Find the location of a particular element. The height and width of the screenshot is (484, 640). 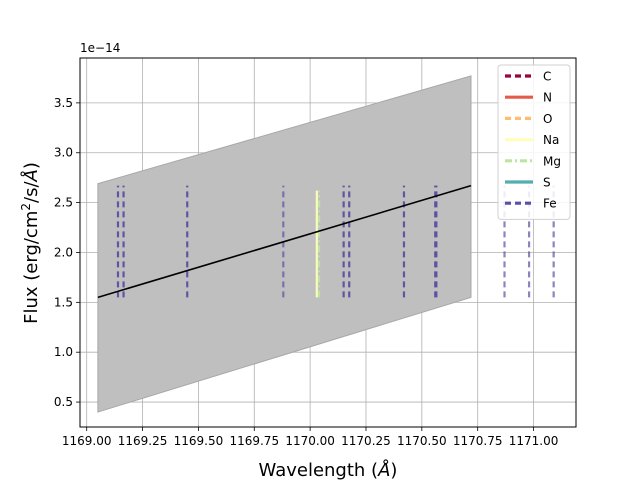

x-axis-label: Wavelength (Å) is located at coordinates (328, 469).